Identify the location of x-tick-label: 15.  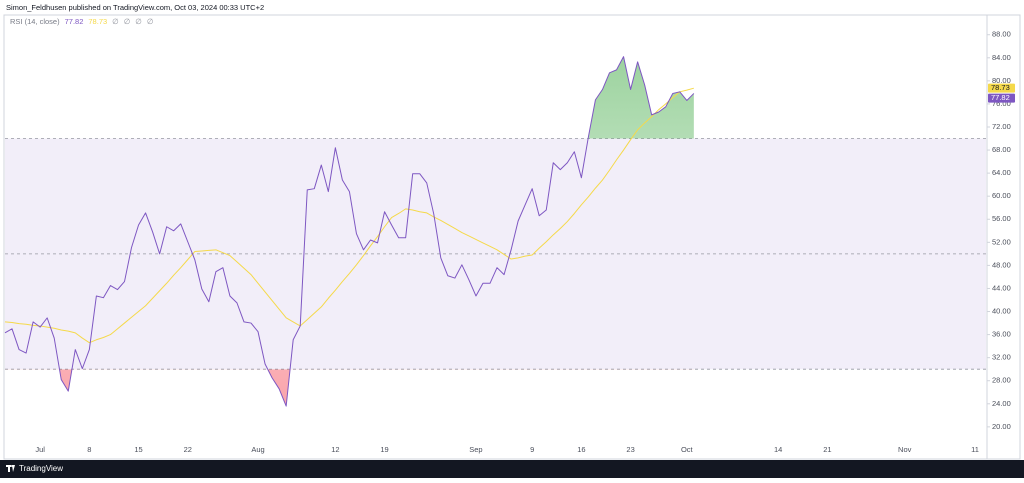
(138, 449).